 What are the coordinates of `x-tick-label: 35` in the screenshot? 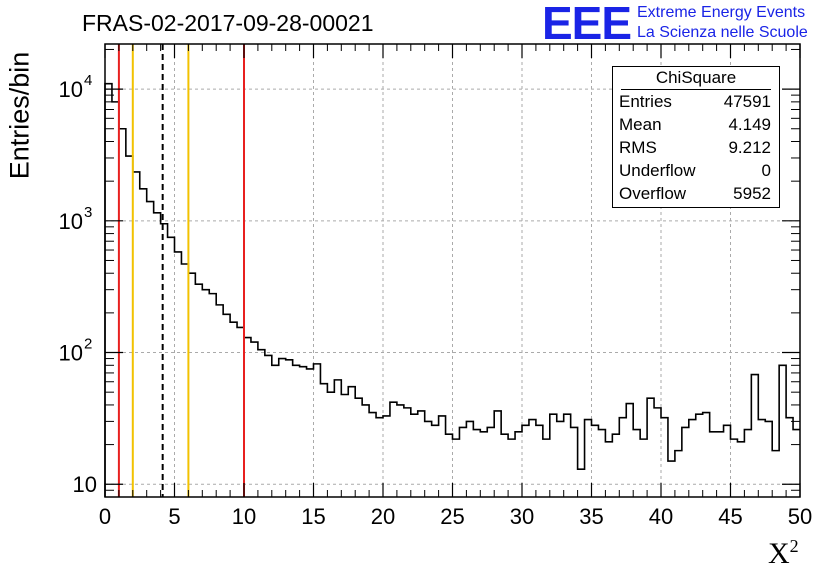 It's located at (591, 516).